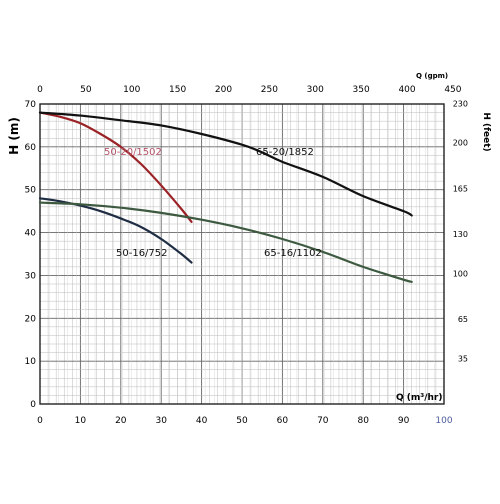 Image resolution: width=500 pixels, height=504 pixels. What do you see at coordinates (432, 76) in the screenshot?
I see `x-axis-top-title: Q (gpm)` at bounding box center [432, 76].